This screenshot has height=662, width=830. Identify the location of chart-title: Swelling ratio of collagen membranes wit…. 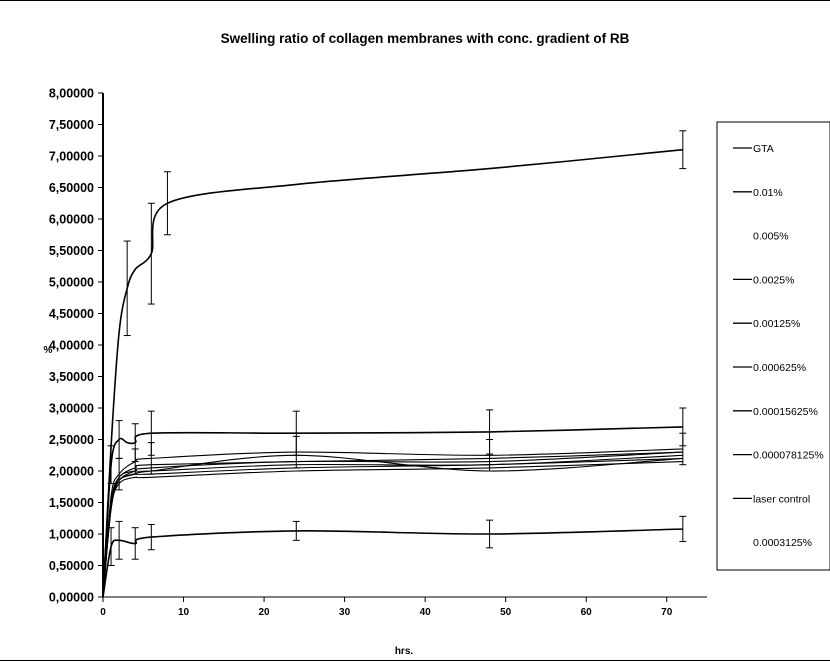
(425, 38).